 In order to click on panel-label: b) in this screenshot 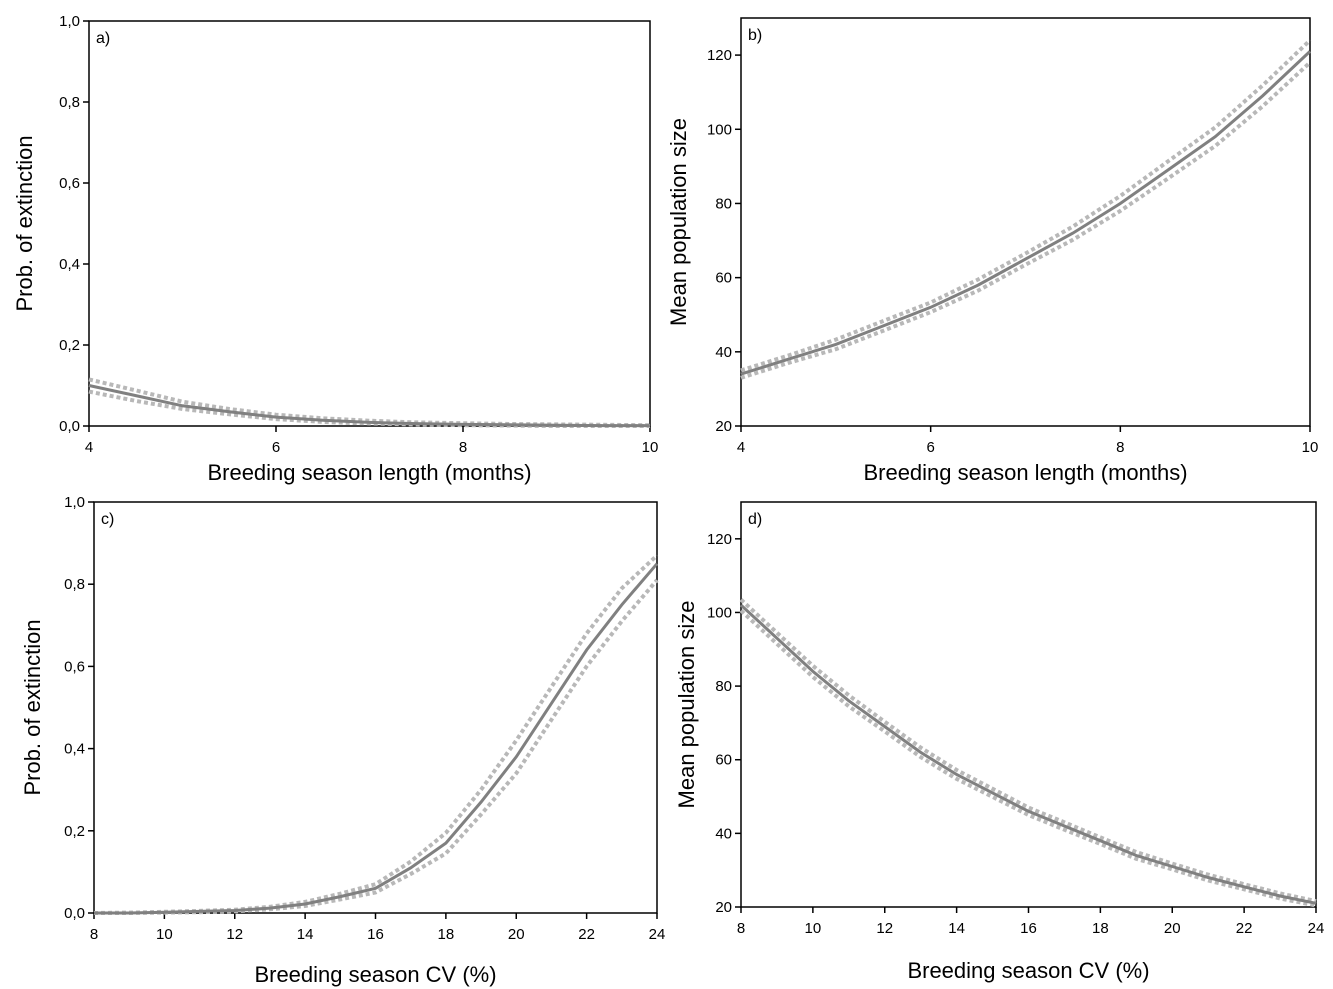, I will do `click(755, 35)`.